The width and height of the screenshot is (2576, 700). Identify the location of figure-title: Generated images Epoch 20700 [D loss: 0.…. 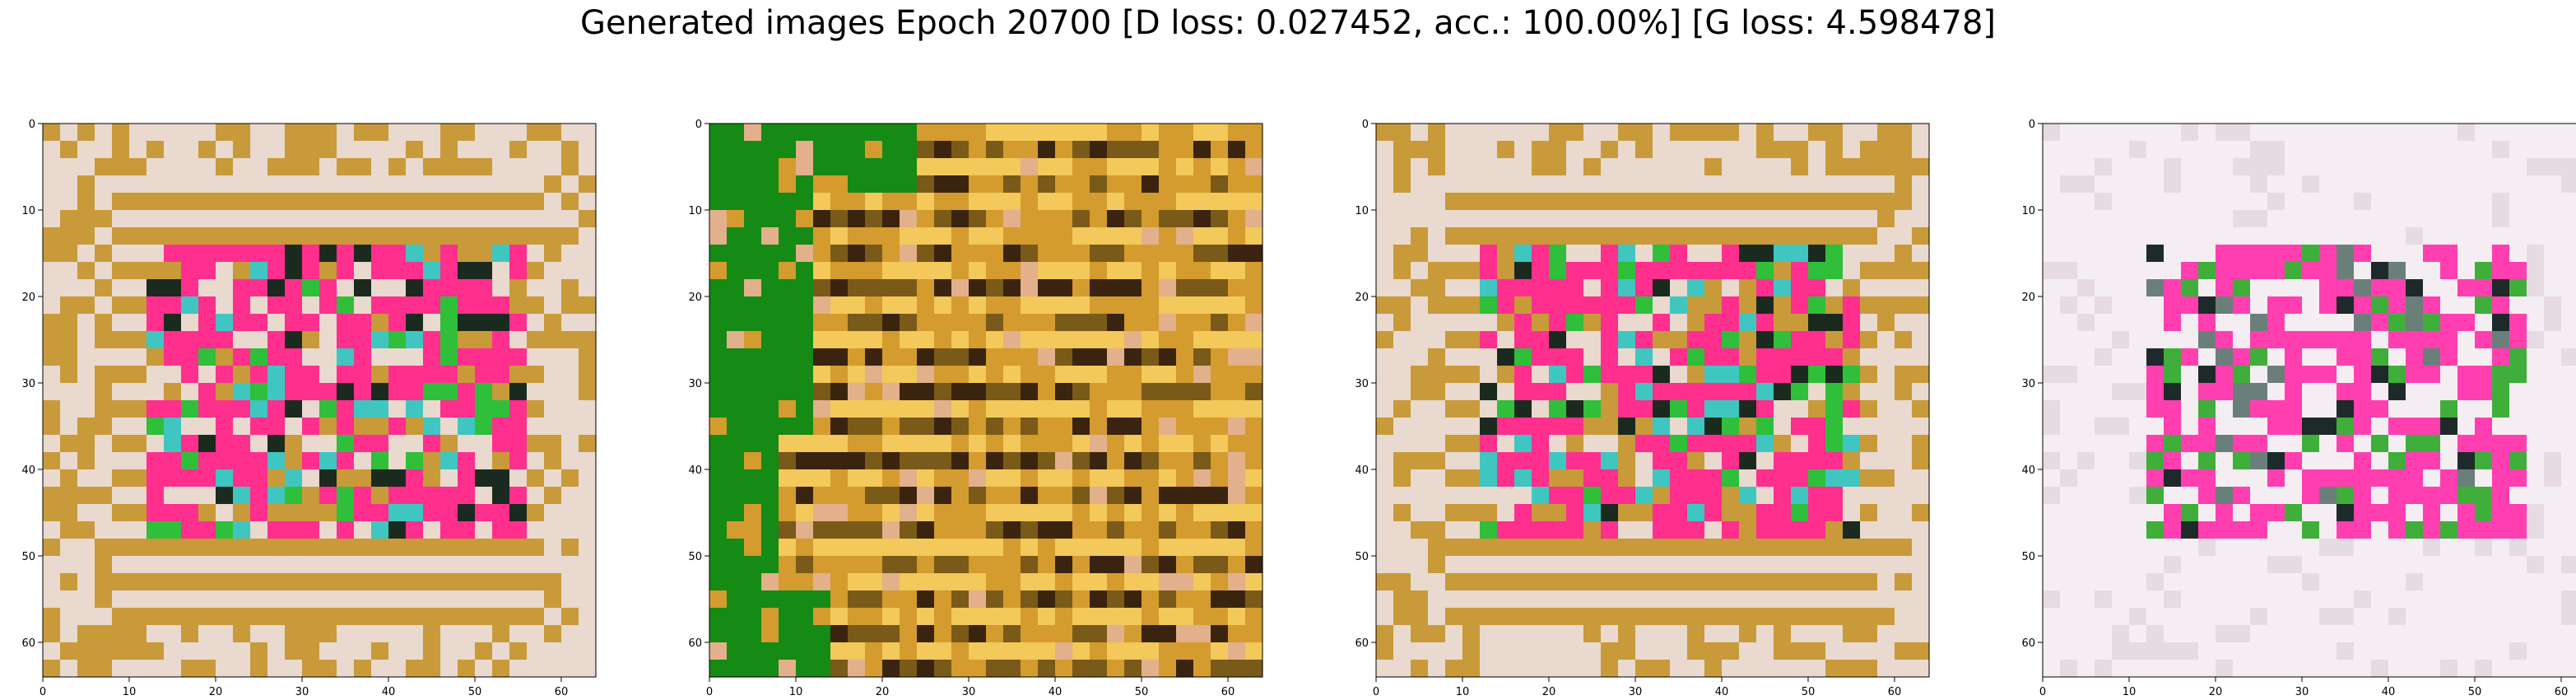
(1288, 23).